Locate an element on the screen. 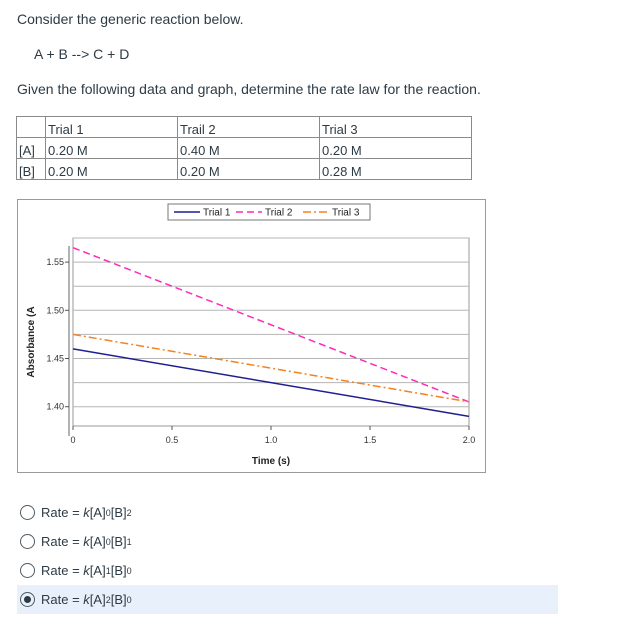 Image resolution: width=627 pixels, height=627 pixels. x-tick-label: 2.0 is located at coordinates (469, 440).